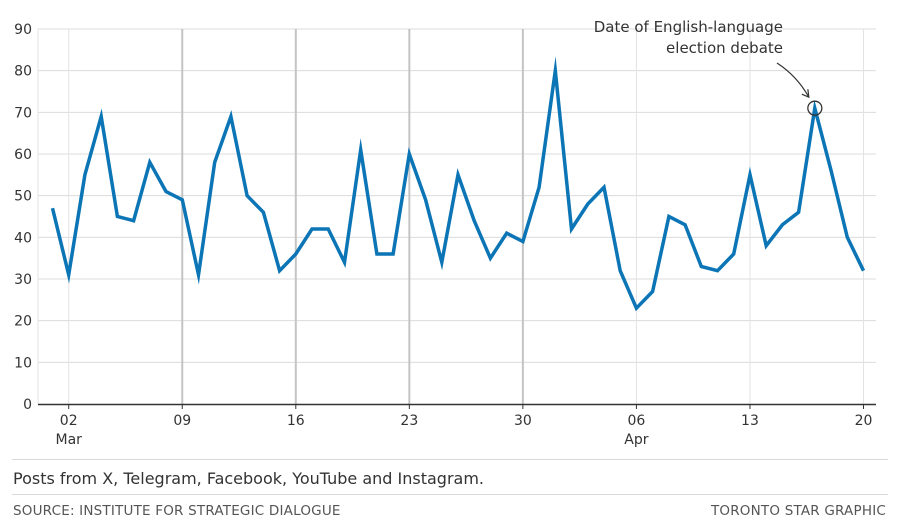  Describe the element at coordinates (805, 94) in the screenshot. I see `annotation-arrowhead` at that location.